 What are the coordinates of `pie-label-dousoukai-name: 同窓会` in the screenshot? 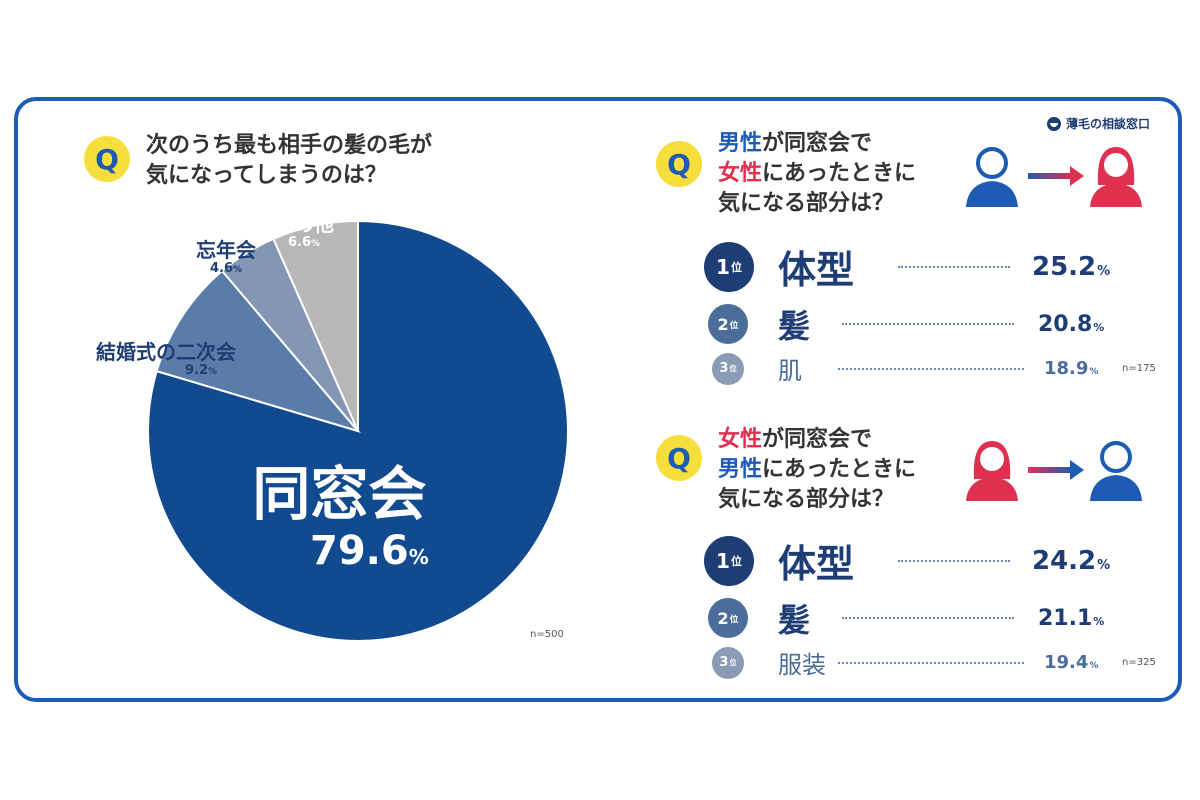 It's located at (339, 494).